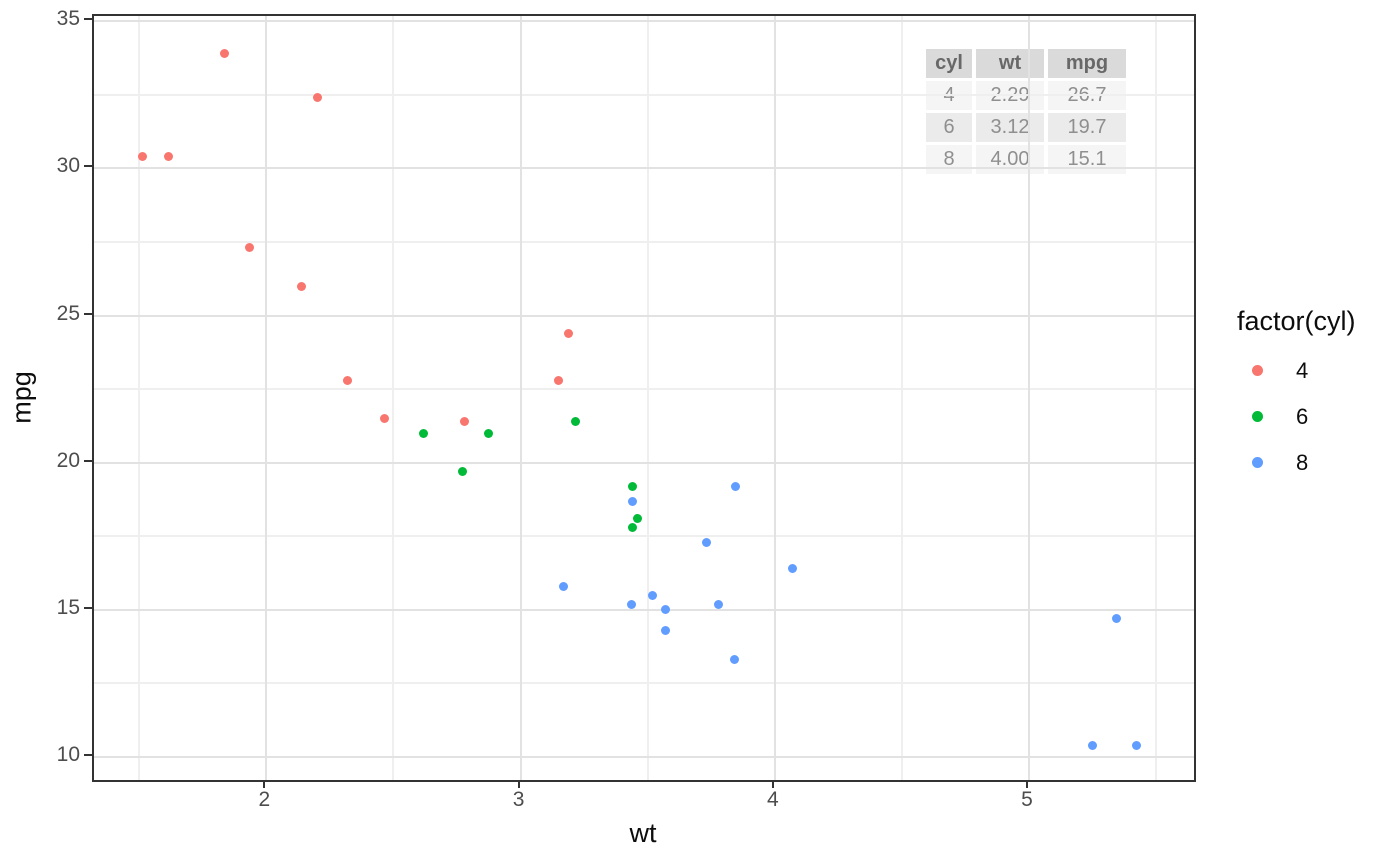 Image resolution: width=1400 pixels, height=866 pixels. What do you see at coordinates (518, 799) in the screenshot?
I see `x-tick-label: 3` at bounding box center [518, 799].